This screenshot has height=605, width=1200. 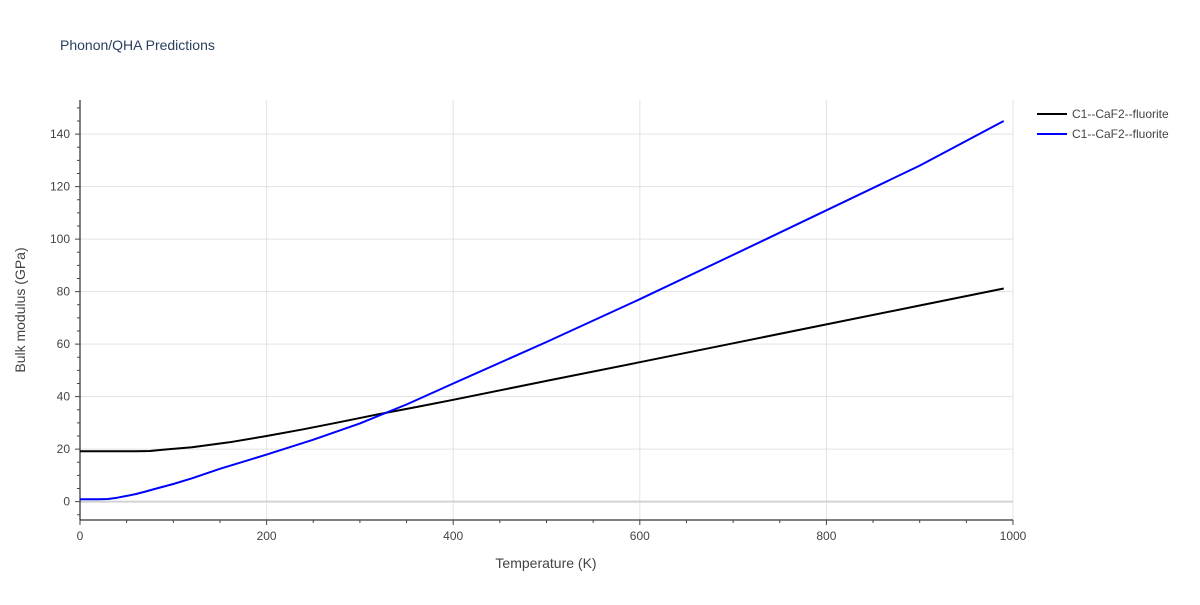 I want to click on legend-item-1: C1--CaF2--fluorite, so click(x=1103, y=114).